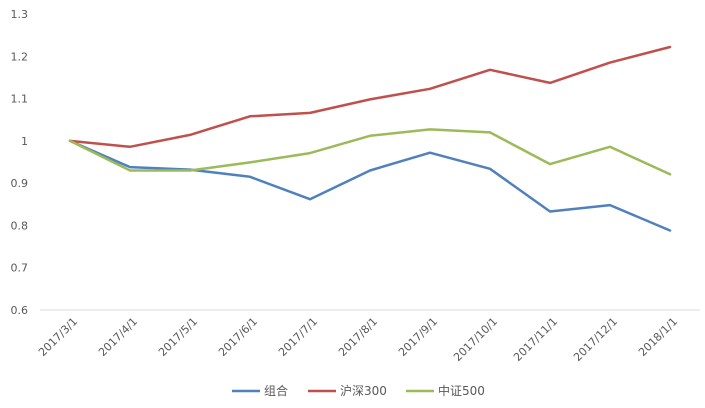 Image resolution: width=705 pixels, height=408 pixels. What do you see at coordinates (475, 339) in the screenshot?
I see `x-tick-label: 2017/10/1` at bounding box center [475, 339].